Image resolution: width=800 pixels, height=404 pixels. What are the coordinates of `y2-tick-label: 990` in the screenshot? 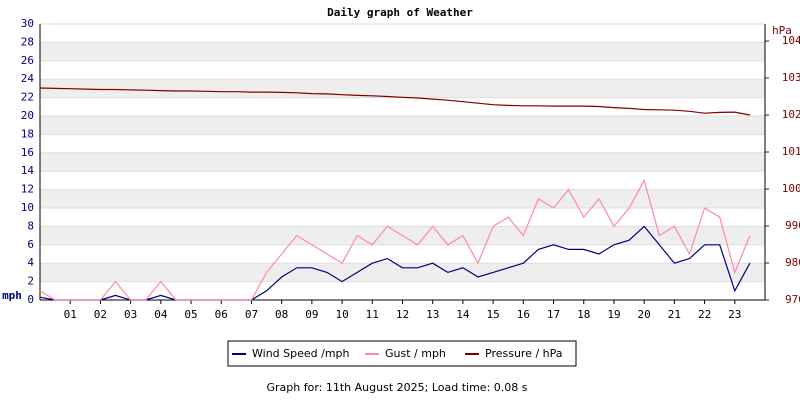 It's located at (792, 225).